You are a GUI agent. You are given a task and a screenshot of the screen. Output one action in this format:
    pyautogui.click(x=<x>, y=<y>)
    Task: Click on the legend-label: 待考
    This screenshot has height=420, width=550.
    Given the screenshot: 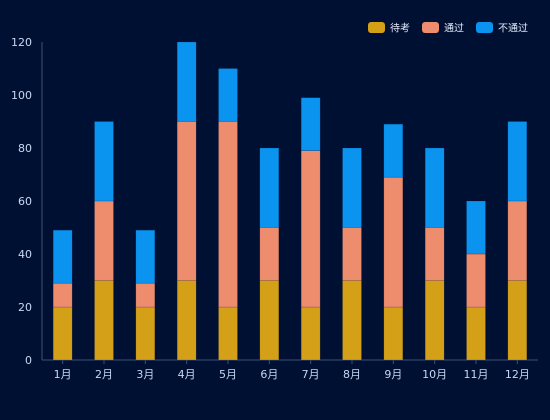 What is the action you would take?
    pyautogui.click(x=400, y=28)
    